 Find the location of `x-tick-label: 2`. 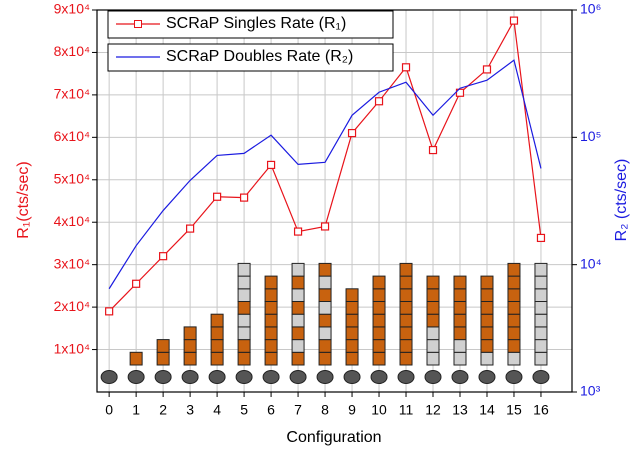

x-tick-label: 2 is located at coordinates (163, 410).